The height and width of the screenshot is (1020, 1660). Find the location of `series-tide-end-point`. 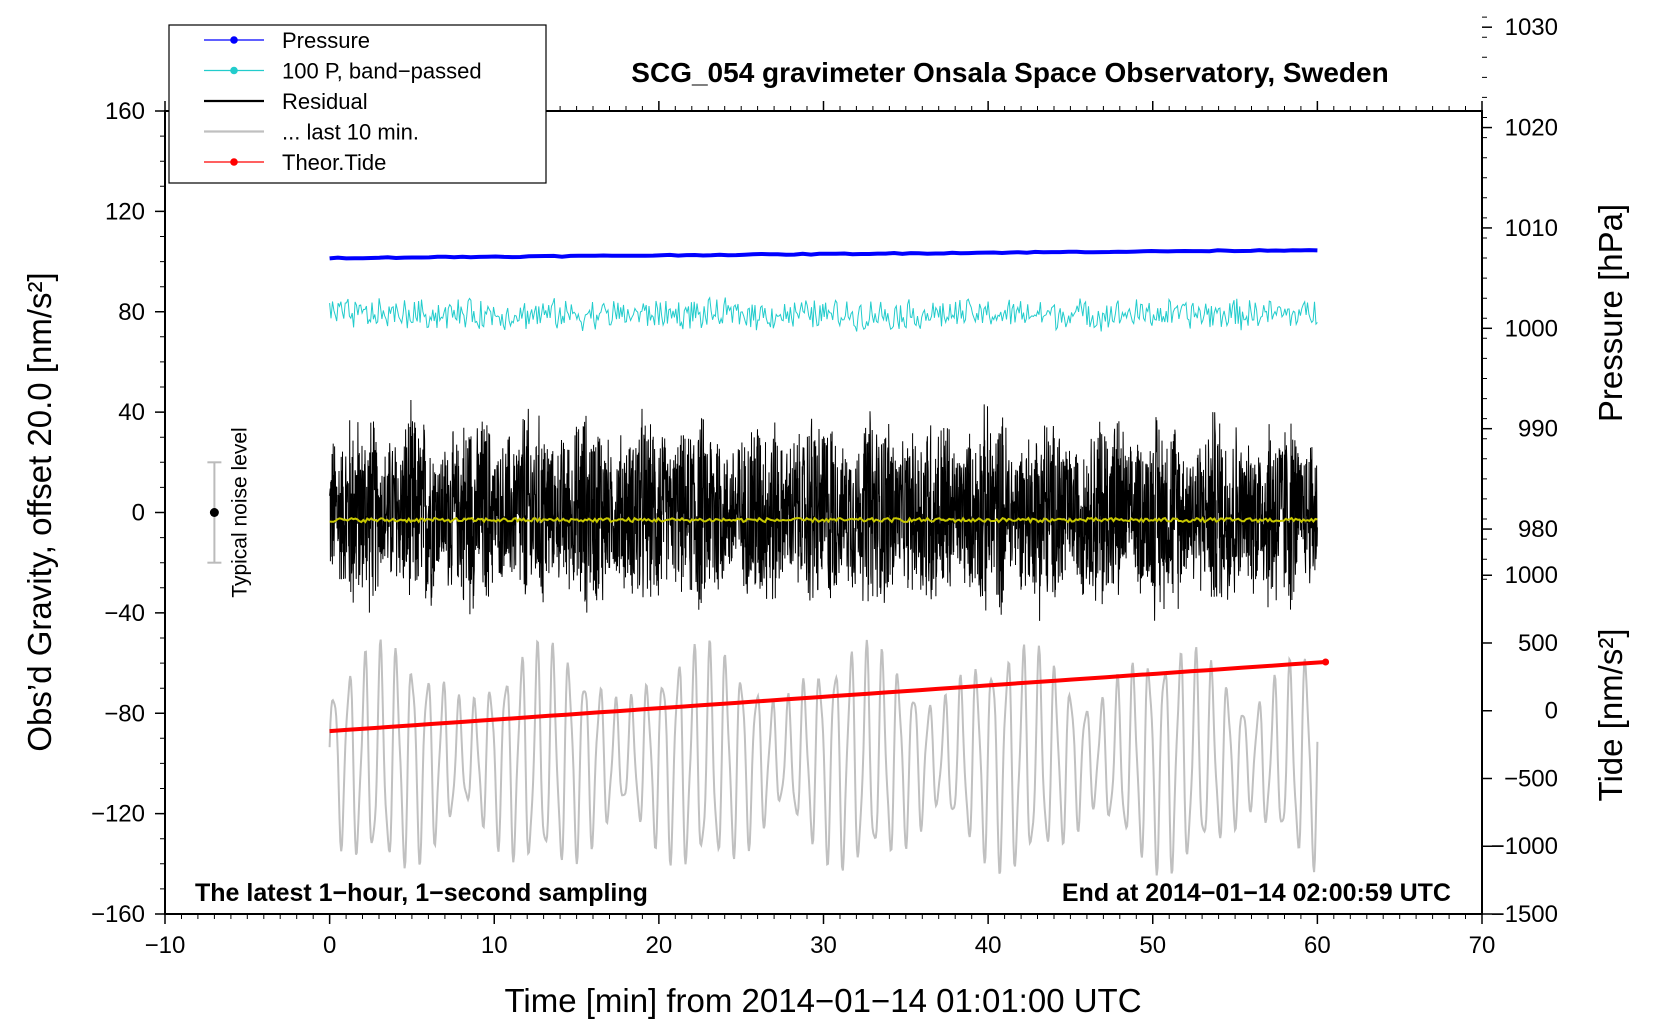

series-tide-end-point is located at coordinates (1326, 662).